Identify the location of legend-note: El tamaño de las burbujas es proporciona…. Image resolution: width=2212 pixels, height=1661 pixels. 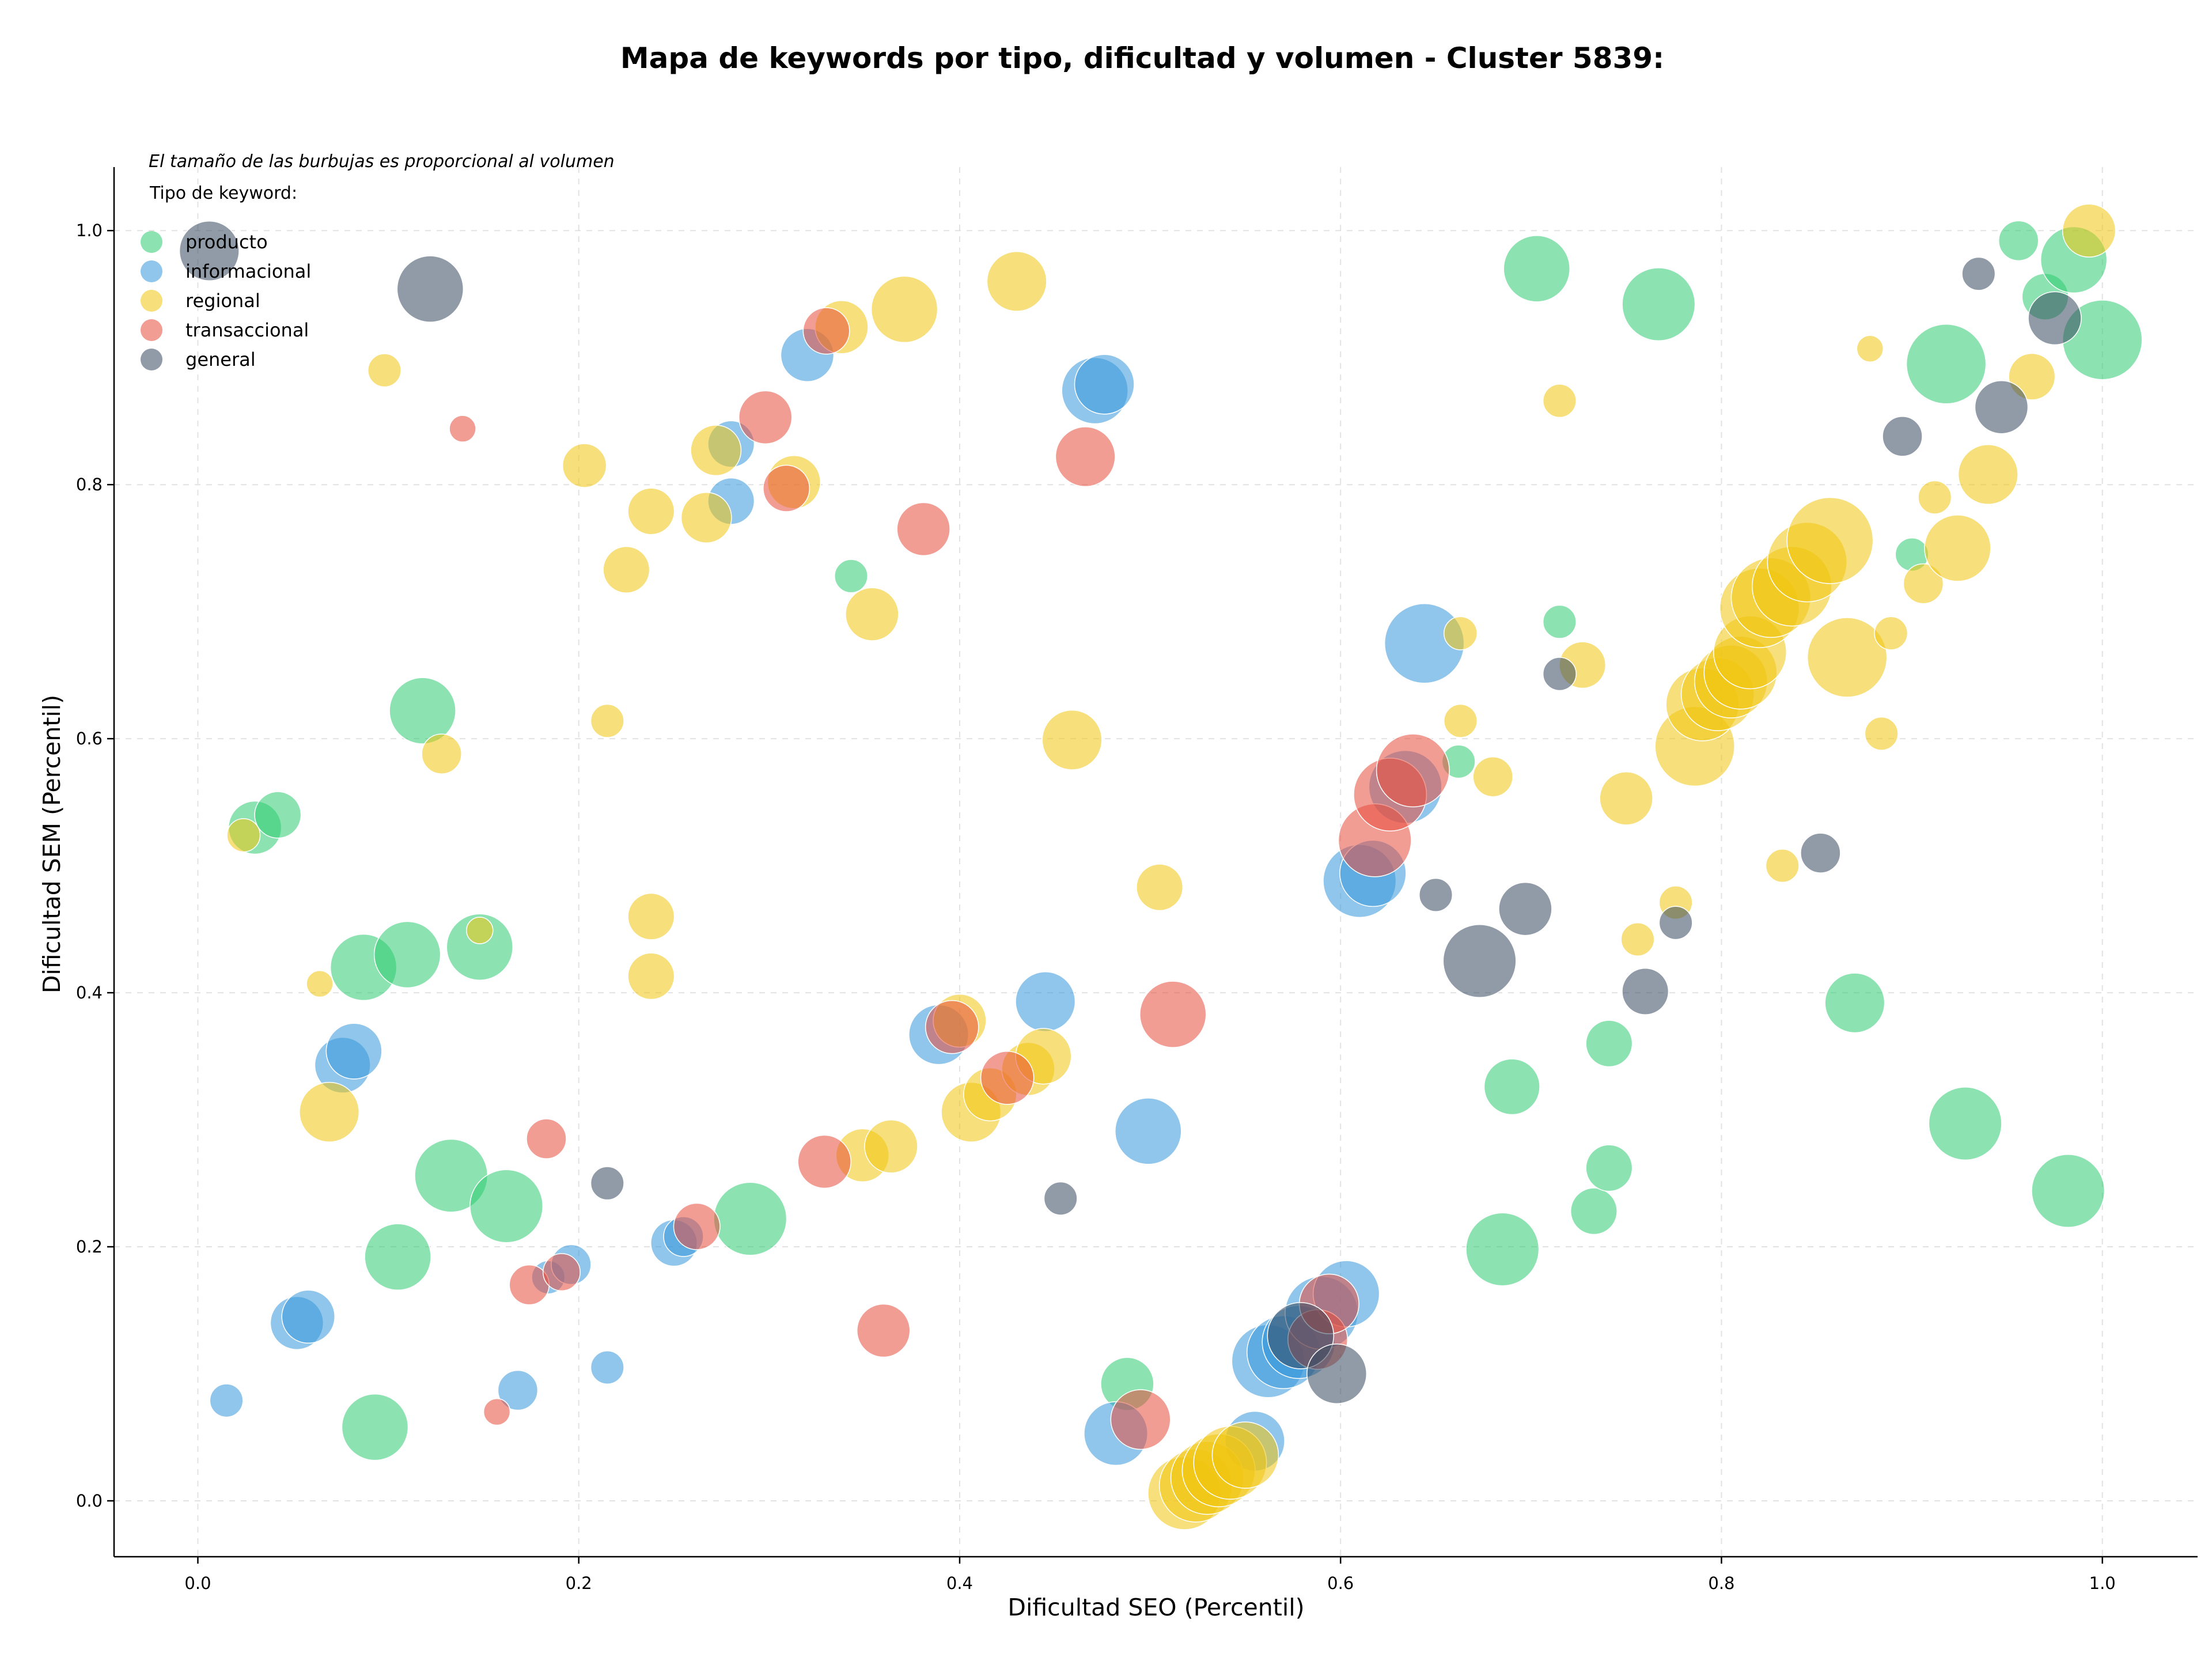
(382, 162).